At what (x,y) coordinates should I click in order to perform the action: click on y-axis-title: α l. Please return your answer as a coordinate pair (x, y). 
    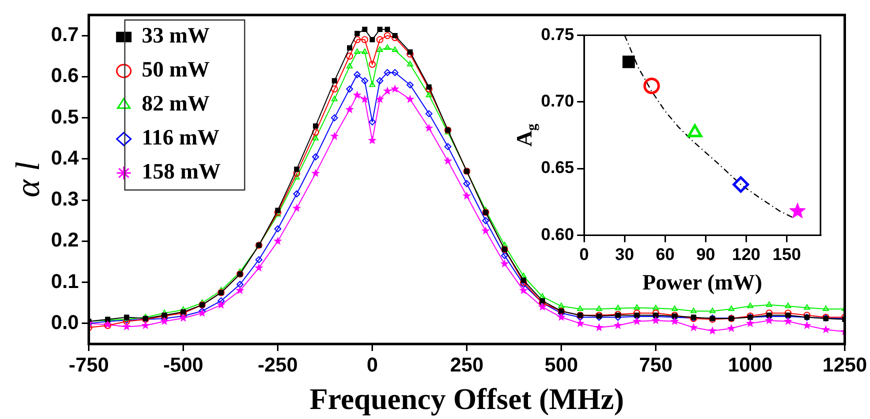
    Looking at the image, I should click on (28, 180).